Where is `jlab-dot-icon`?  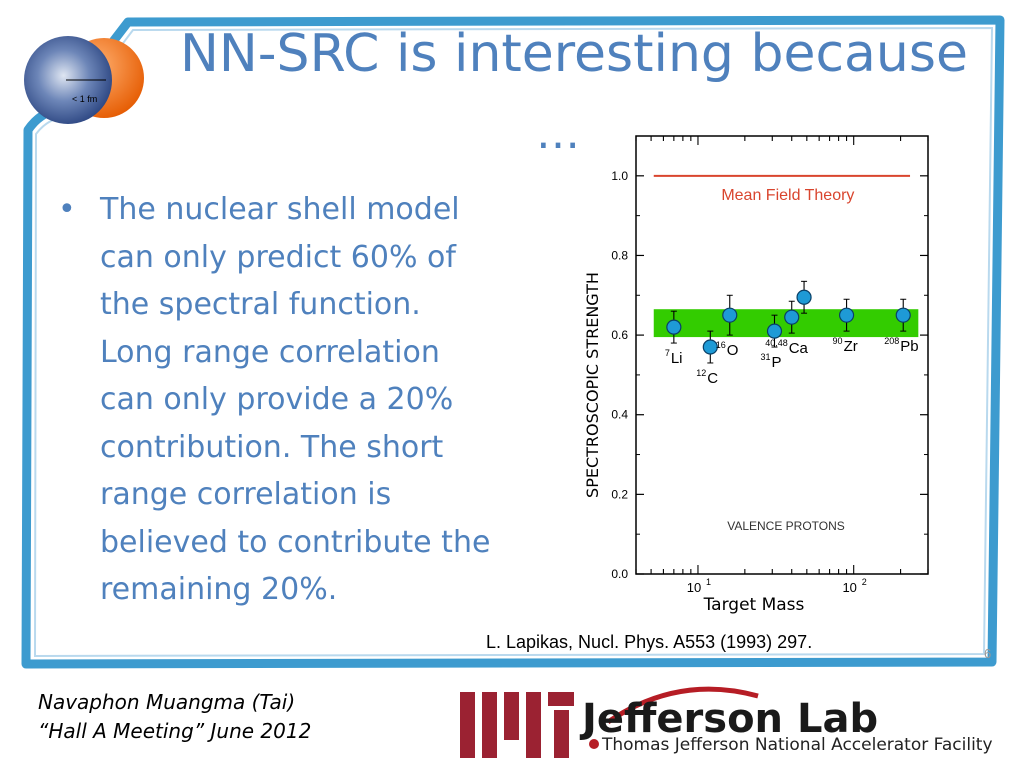
jlab-dot-icon is located at coordinates (594, 744).